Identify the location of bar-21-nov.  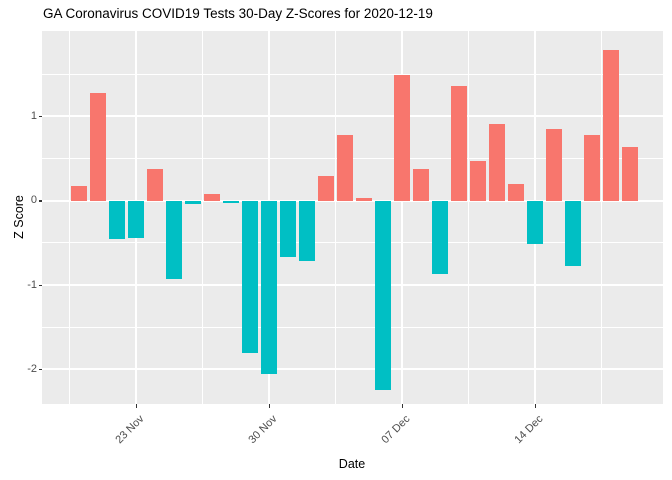
(98, 146).